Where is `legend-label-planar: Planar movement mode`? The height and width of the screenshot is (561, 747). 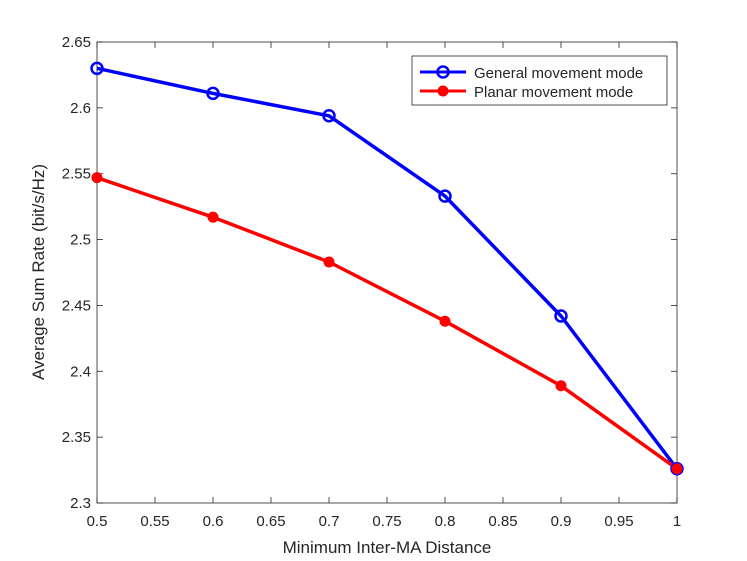 legend-label-planar: Planar movement mode is located at coordinates (553, 92).